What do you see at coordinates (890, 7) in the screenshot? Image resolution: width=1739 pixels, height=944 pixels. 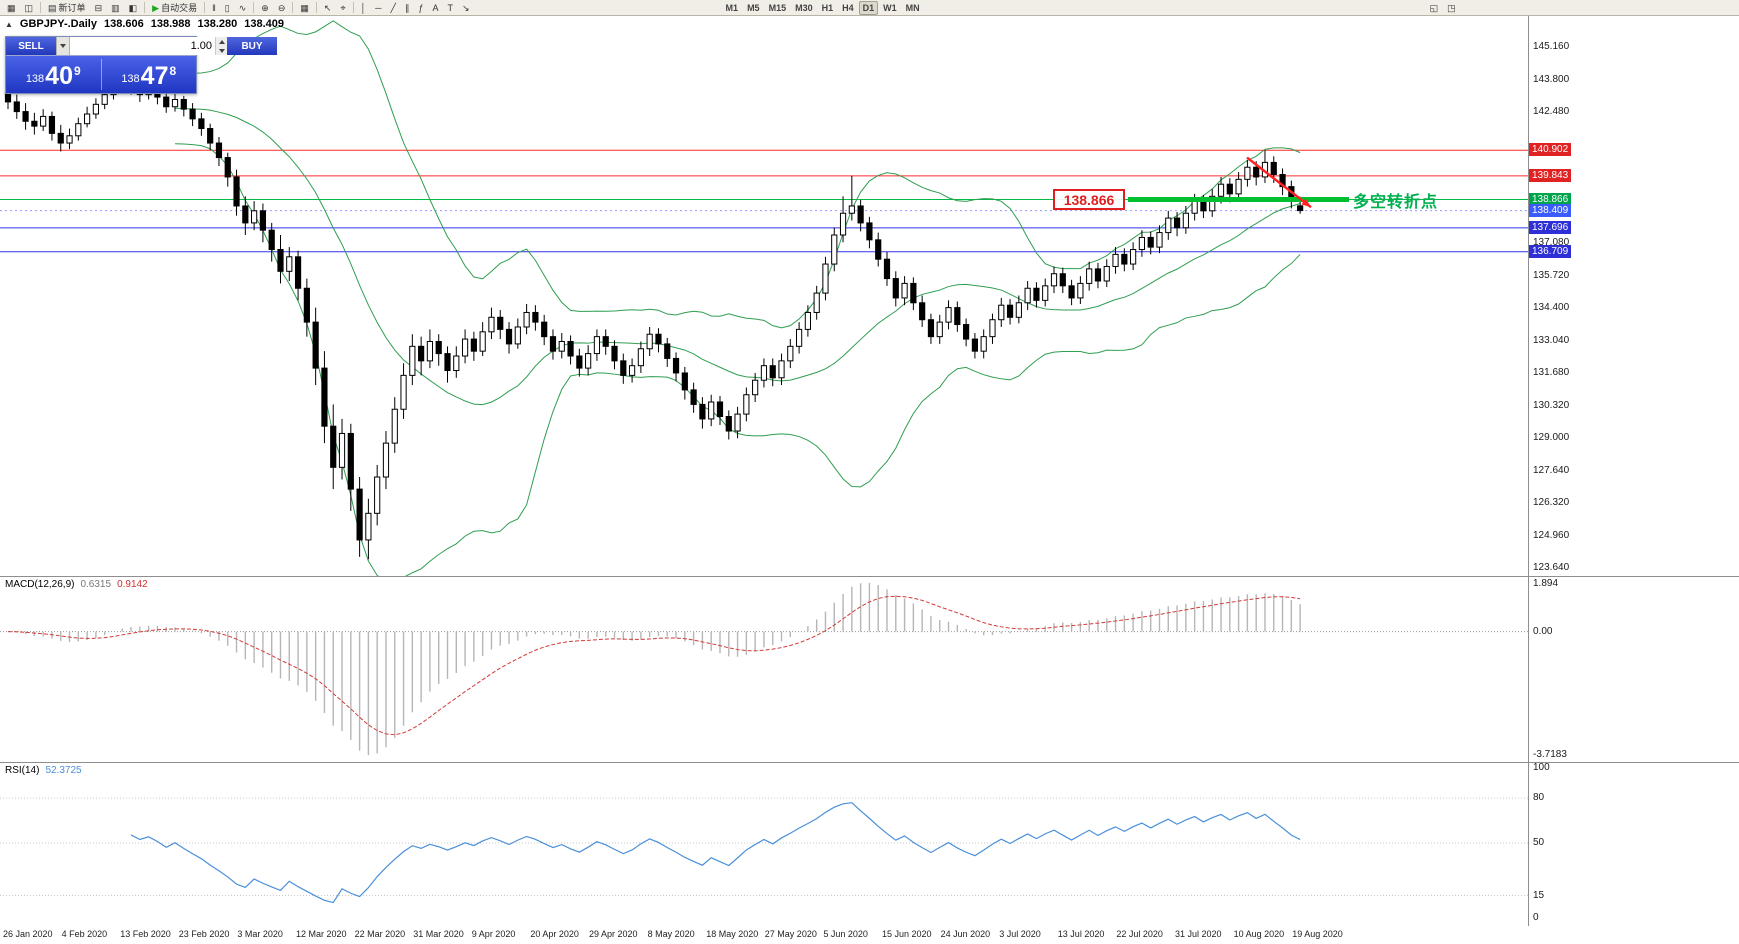 I see `tf-w1-button: W1` at bounding box center [890, 7].